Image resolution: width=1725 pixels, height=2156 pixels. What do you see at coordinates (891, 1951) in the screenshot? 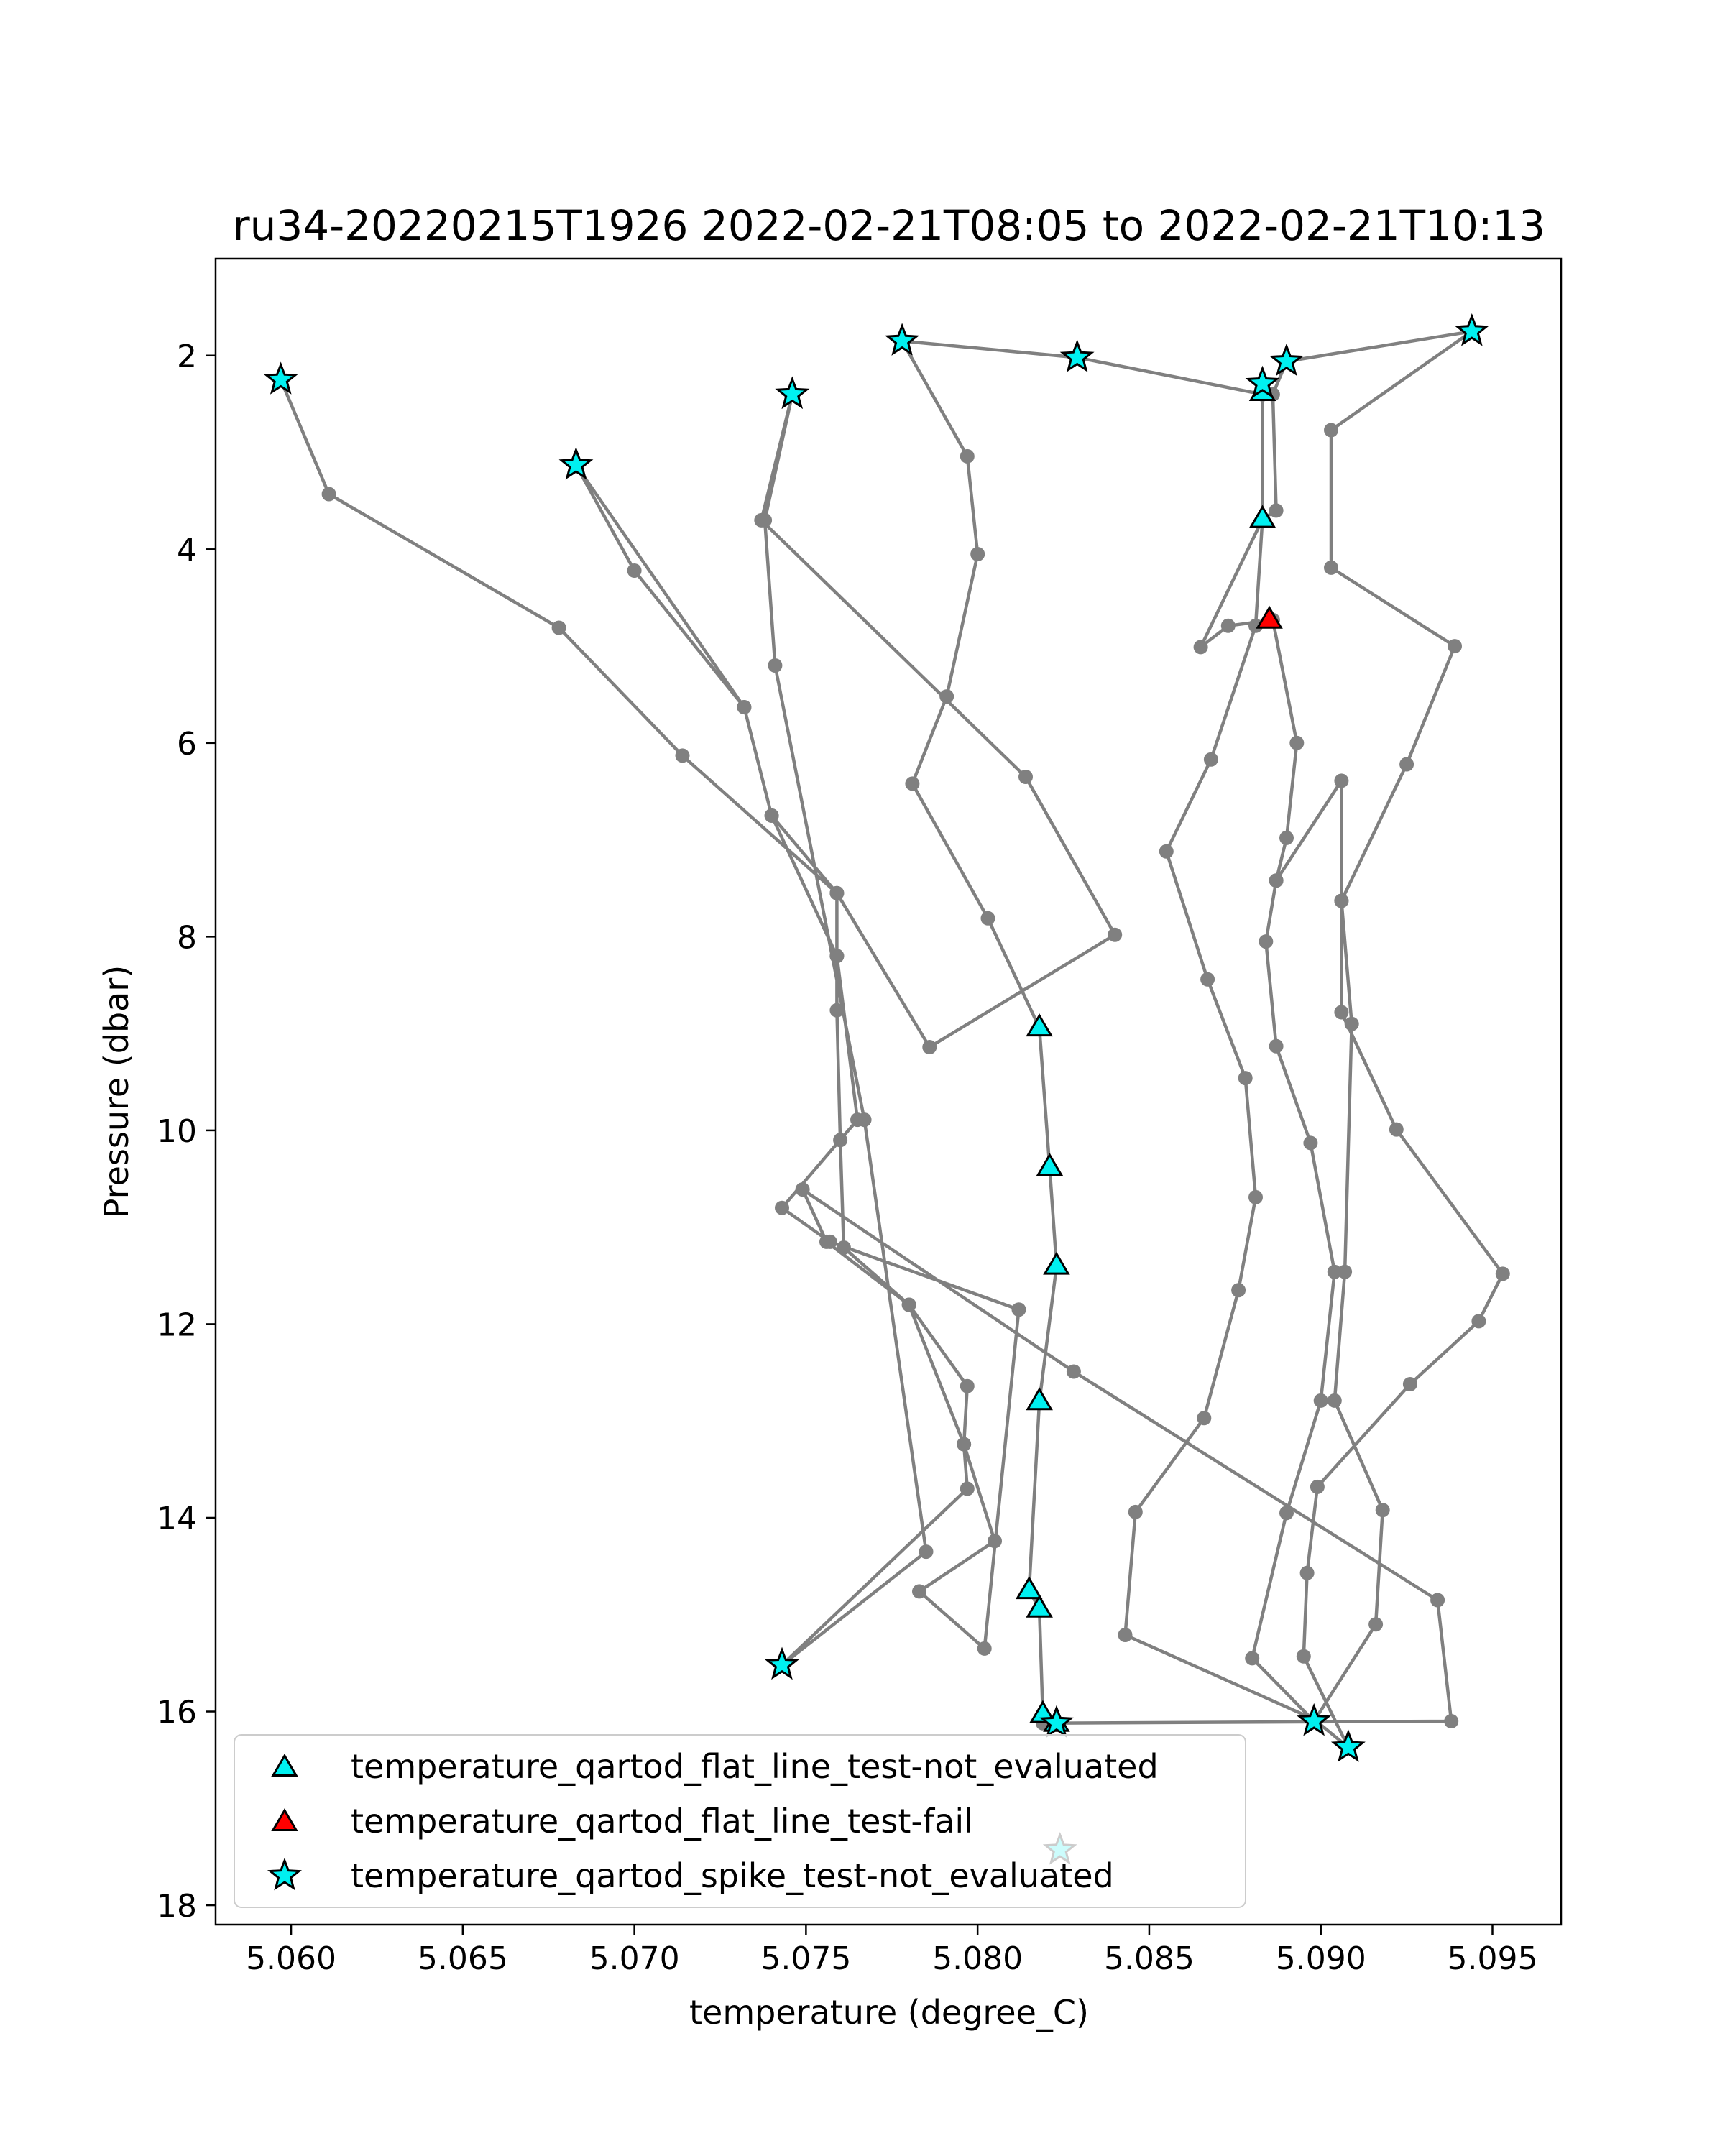
I see `x-axis: 5.060 5.065 5.070 5.075 5.080 5.085 5.090 5.095` at bounding box center [891, 1951].